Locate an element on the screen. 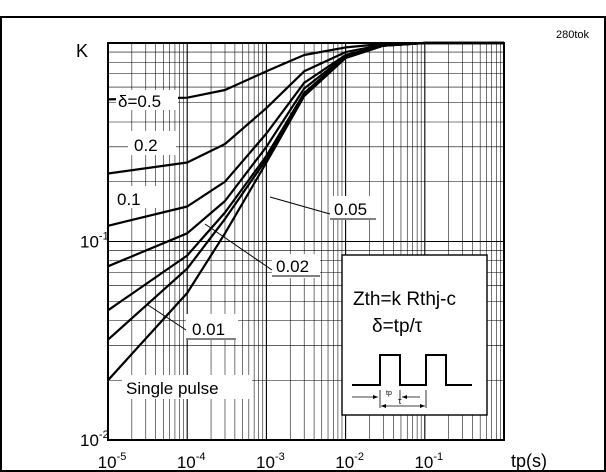  label-bg-d02 is located at coordinates (152, 143).